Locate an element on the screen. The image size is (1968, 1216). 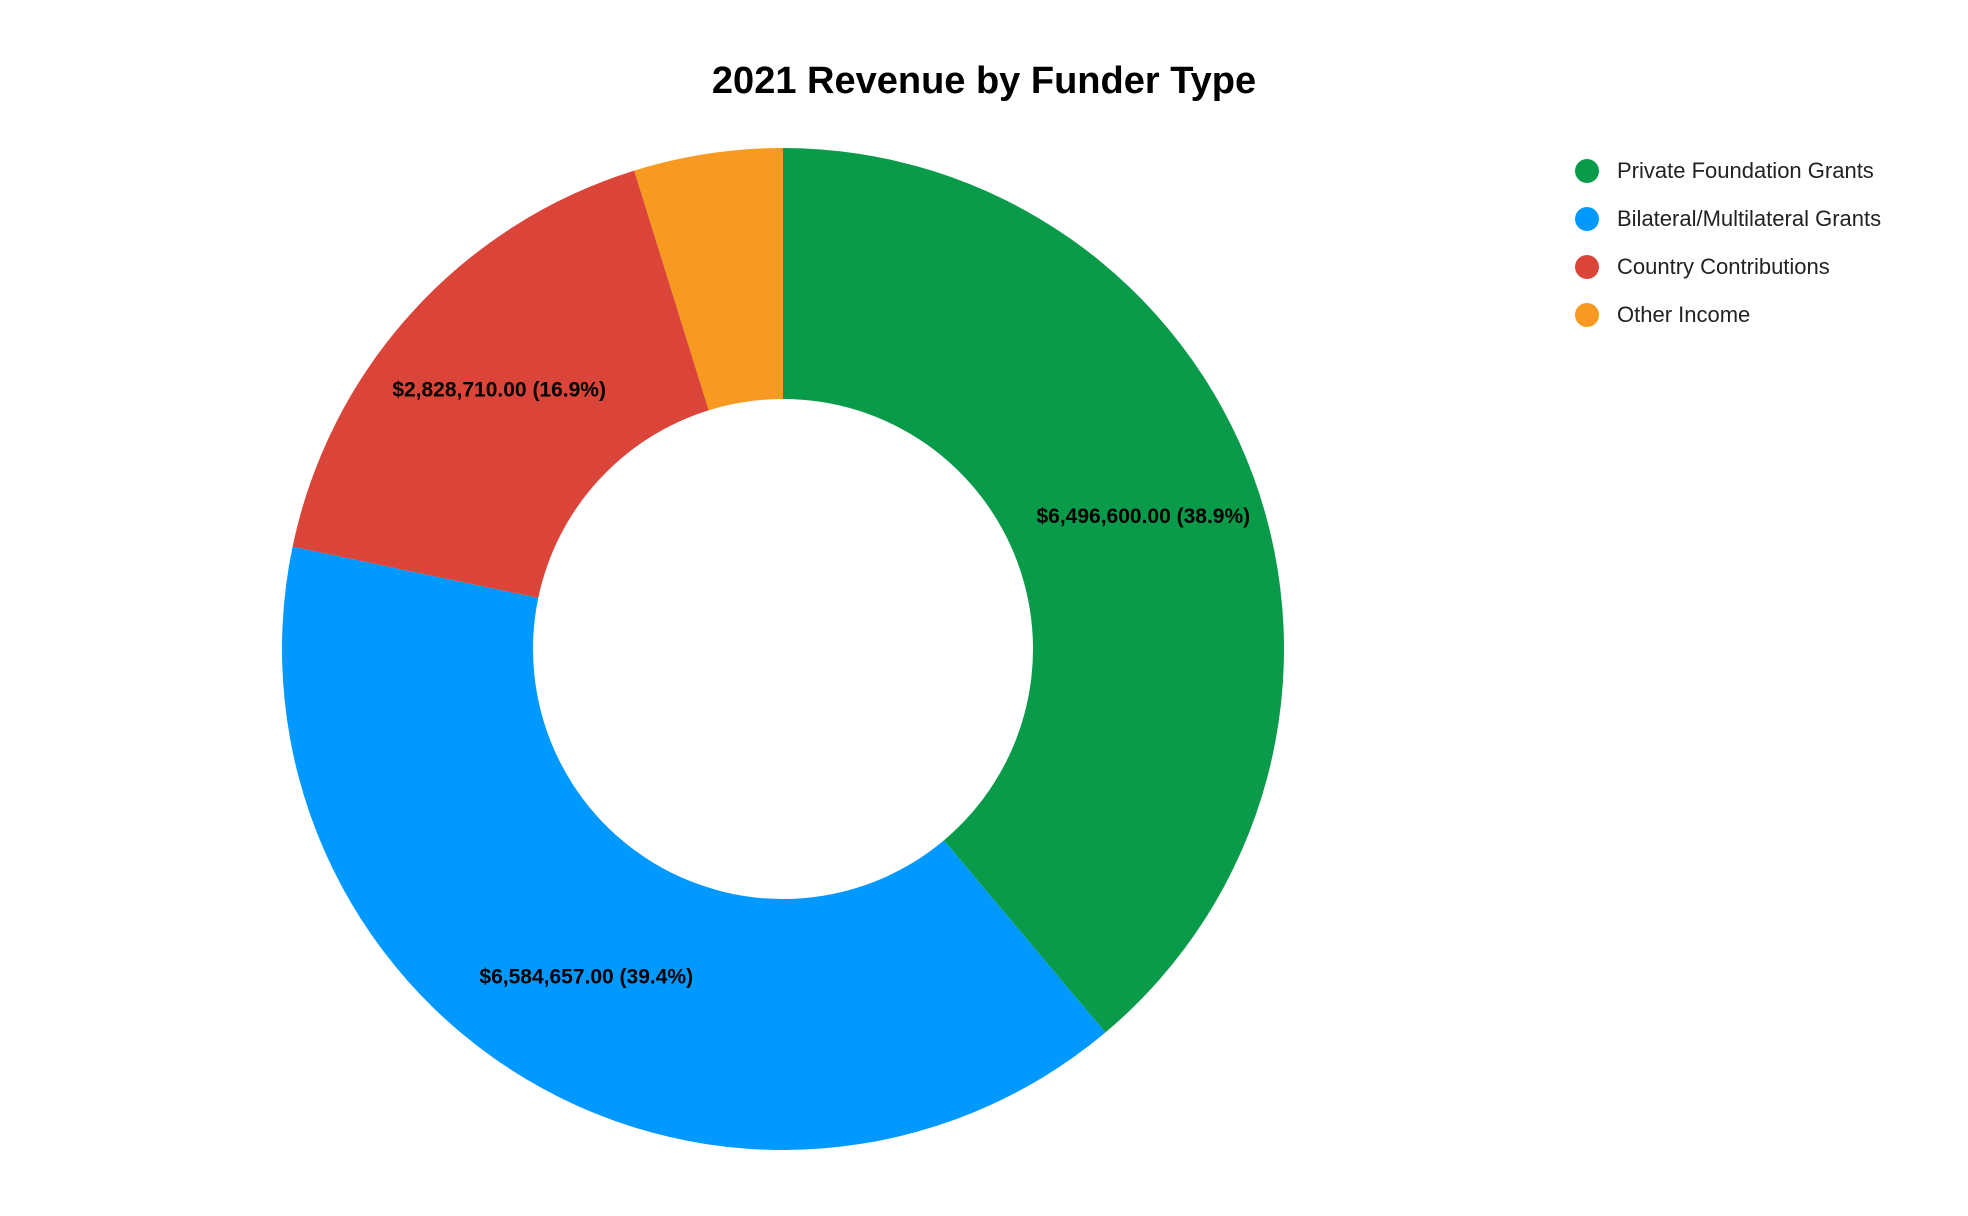
slice-data-label: $2,828,710.00 (16.9%) is located at coordinates (499, 390).